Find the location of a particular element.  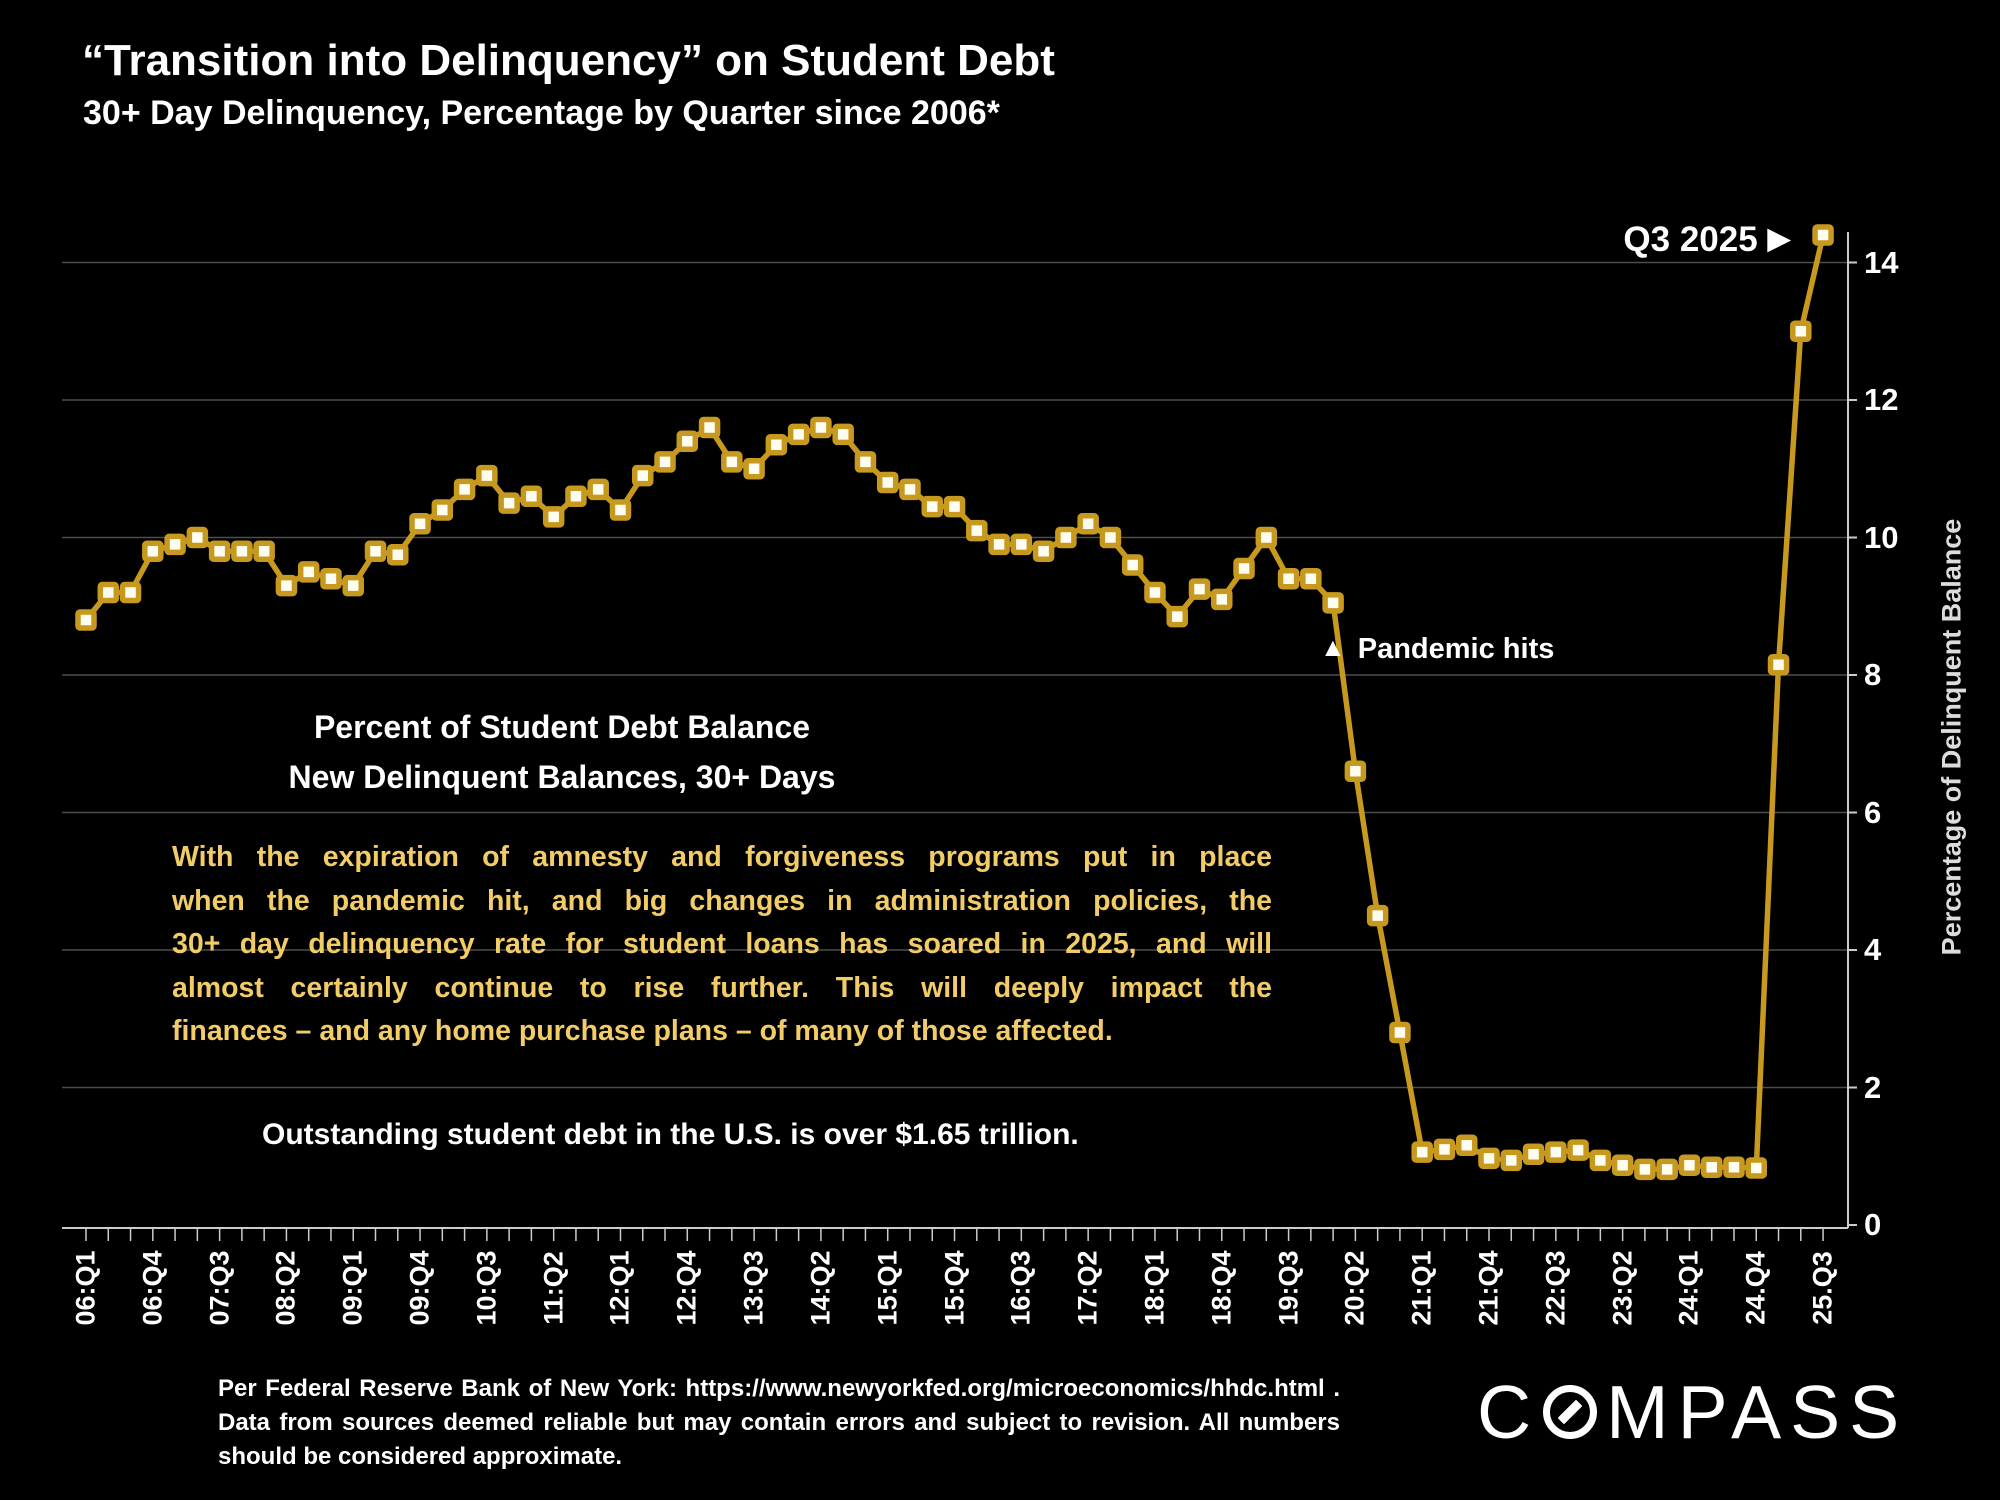

x-tick-label: 15:Q1 is located at coordinates (887, 1288).